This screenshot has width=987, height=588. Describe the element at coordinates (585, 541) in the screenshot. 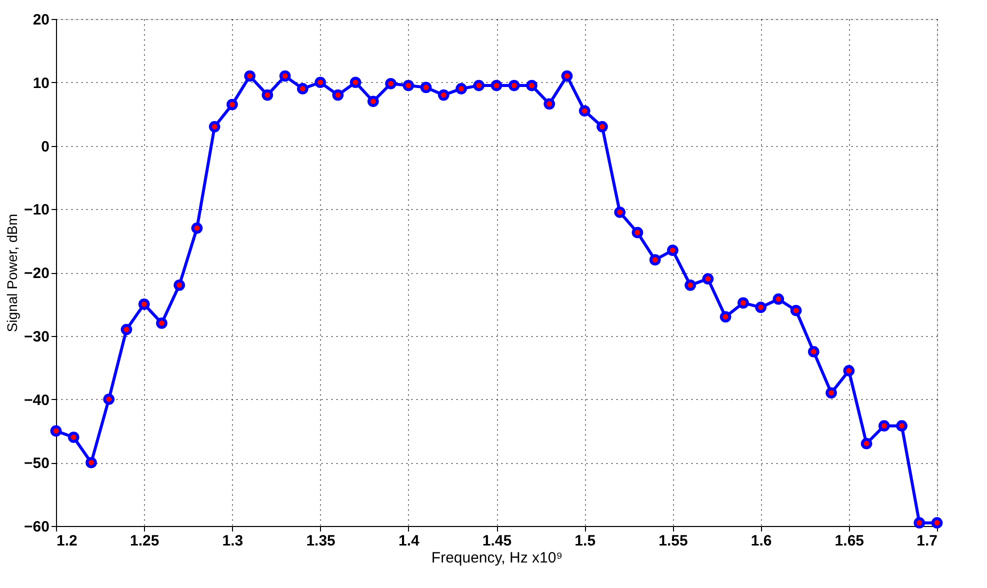

I see `x-tick-label: 1.5` at that location.